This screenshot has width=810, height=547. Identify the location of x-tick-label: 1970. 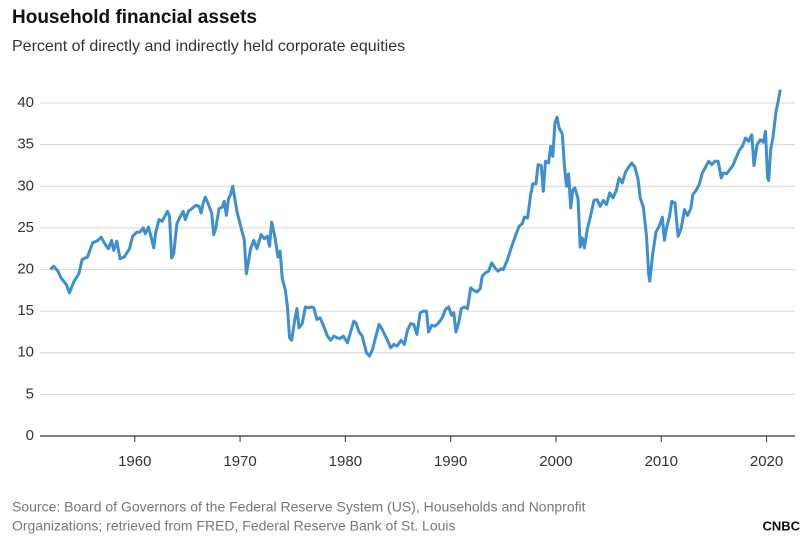
(239, 461).